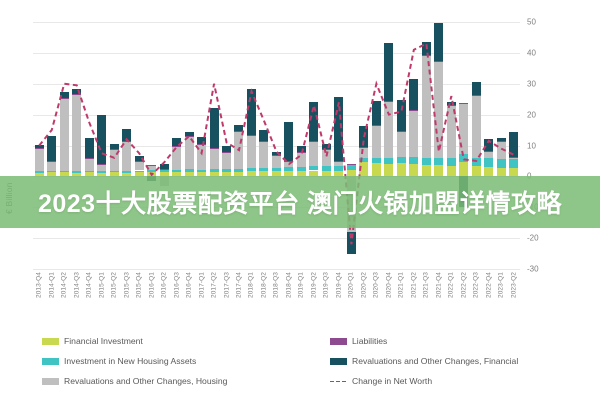  Describe the element at coordinates (301, 285) in the screenshot. I see `x-axis-tick-label: 2019-Q1` at that location.